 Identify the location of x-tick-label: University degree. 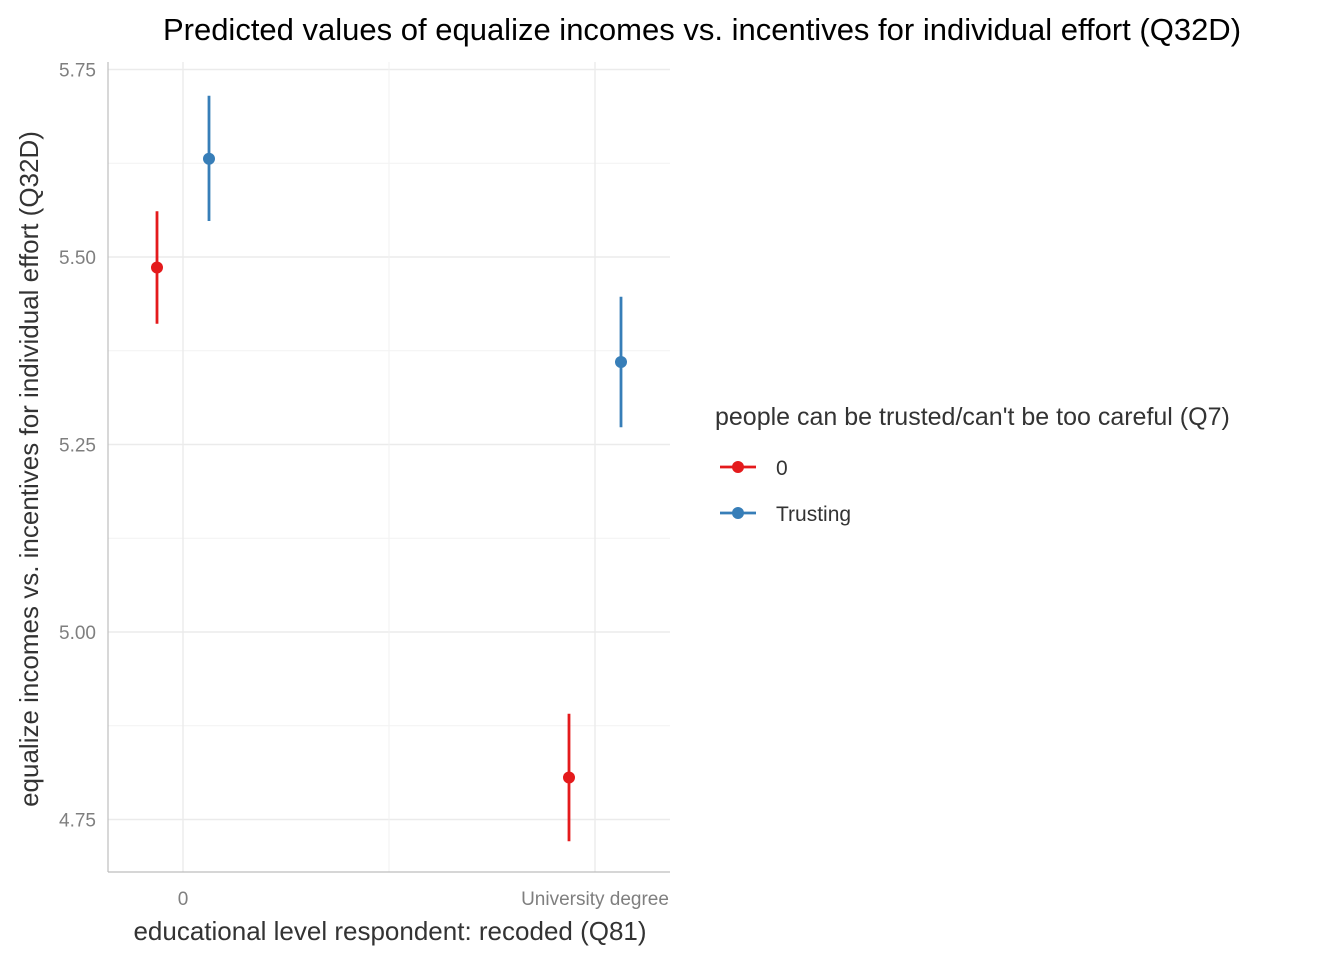
(595, 899).